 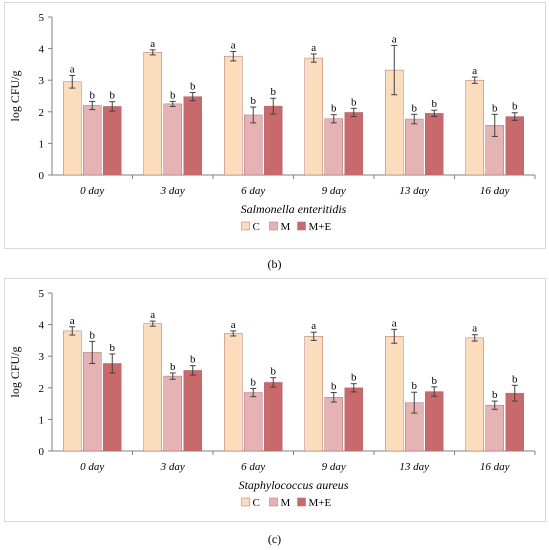 What do you see at coordinates (274, 264) in the screenshot?
I see `panel-label-b: (b)` at bounding box center [274, 264].